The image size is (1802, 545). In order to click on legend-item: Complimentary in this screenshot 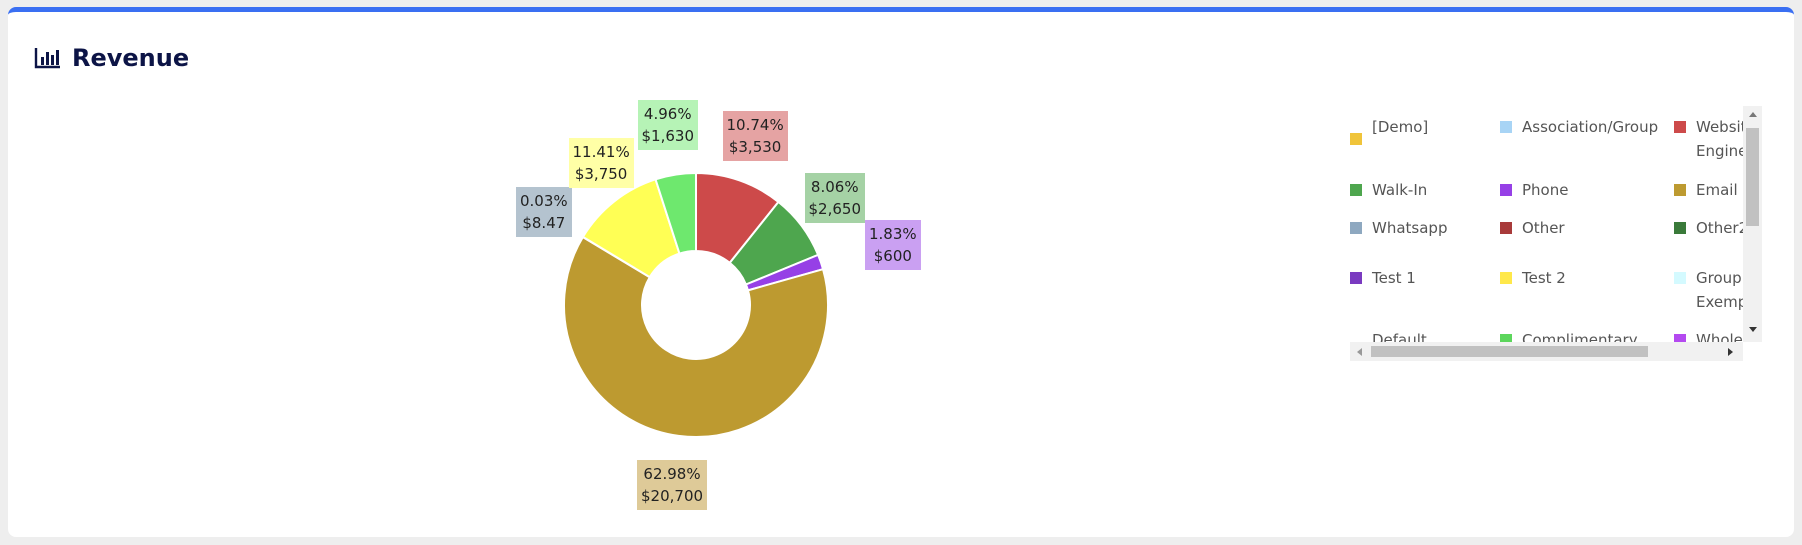, I will do `click(1586, 335)`.